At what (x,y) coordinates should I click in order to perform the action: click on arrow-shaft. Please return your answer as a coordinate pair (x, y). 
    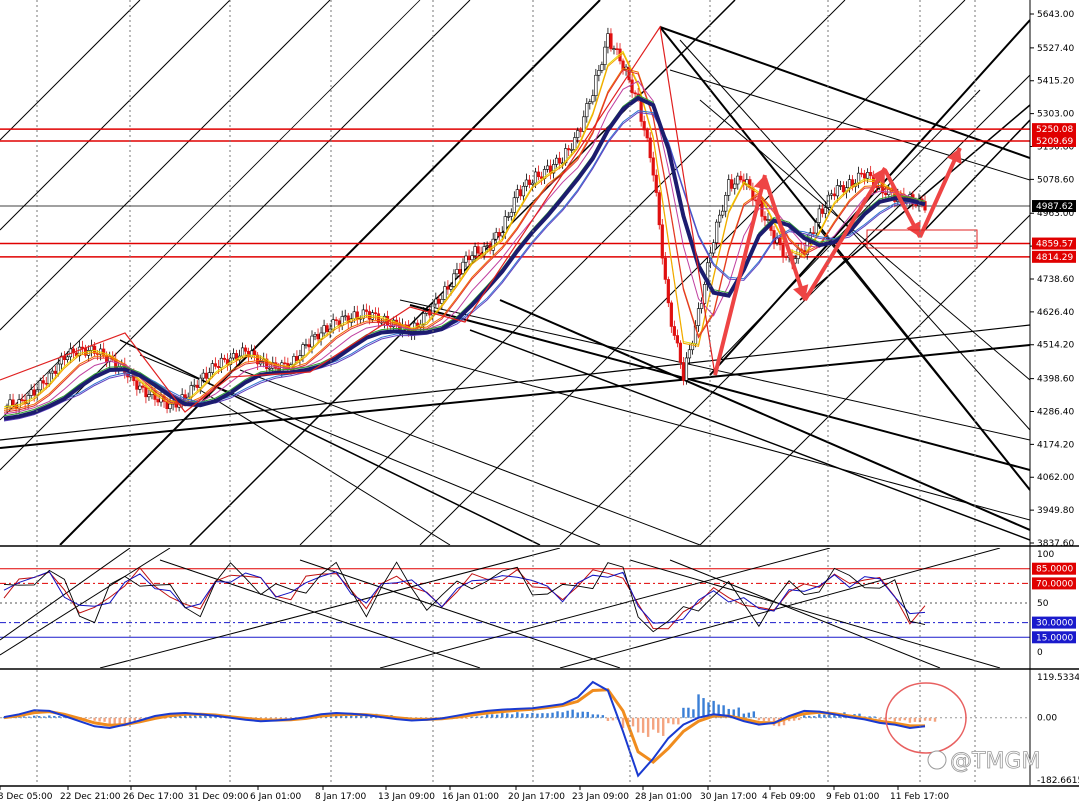
    Looking at the image, I should click on (785, 239).